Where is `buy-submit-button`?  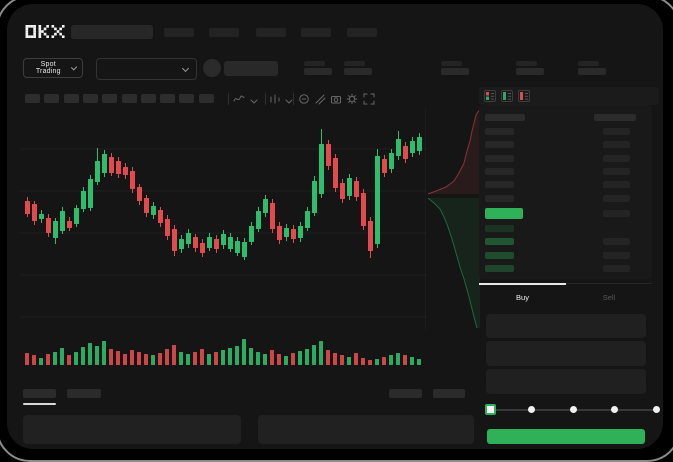
buy-submit-button is located at coordinates (566, 436).